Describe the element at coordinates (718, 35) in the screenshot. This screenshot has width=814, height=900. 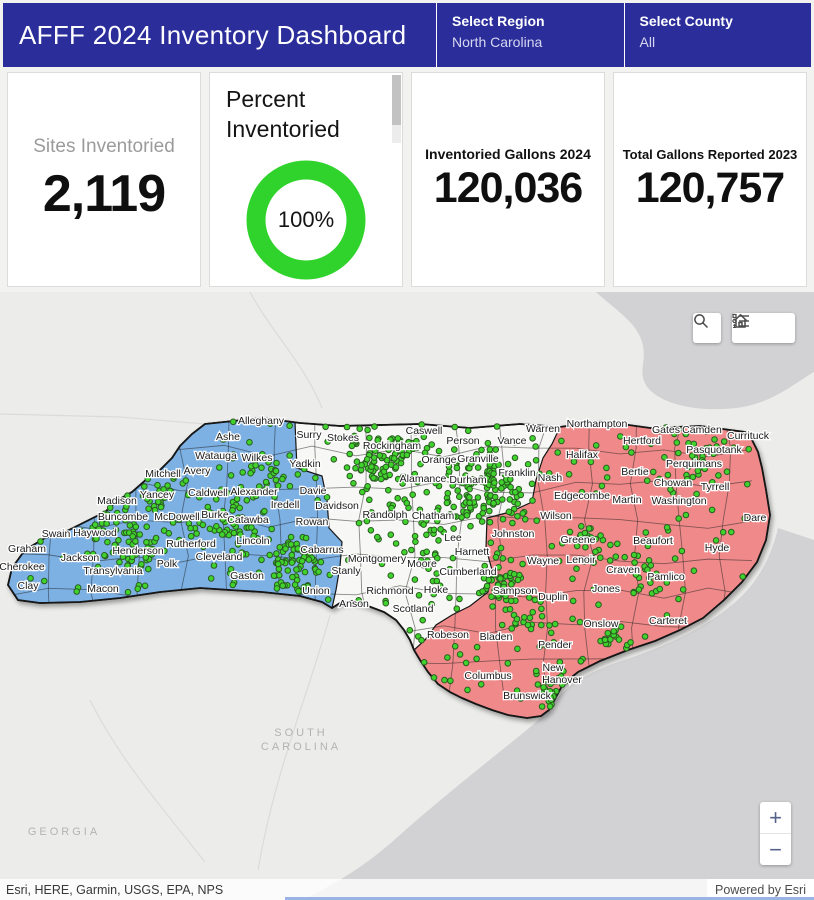
I see `county-selector: Select County All` at that location.